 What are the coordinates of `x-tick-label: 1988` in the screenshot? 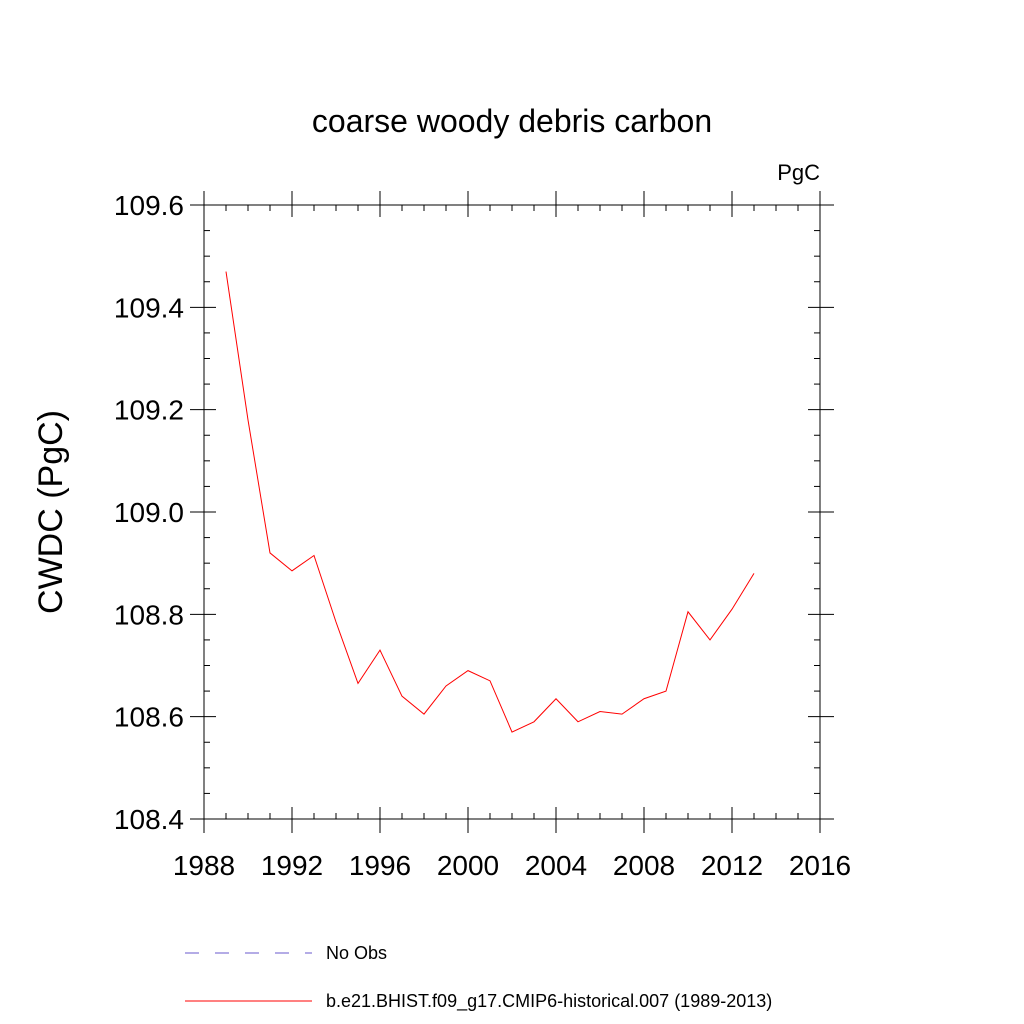 It's located at (204, 865).